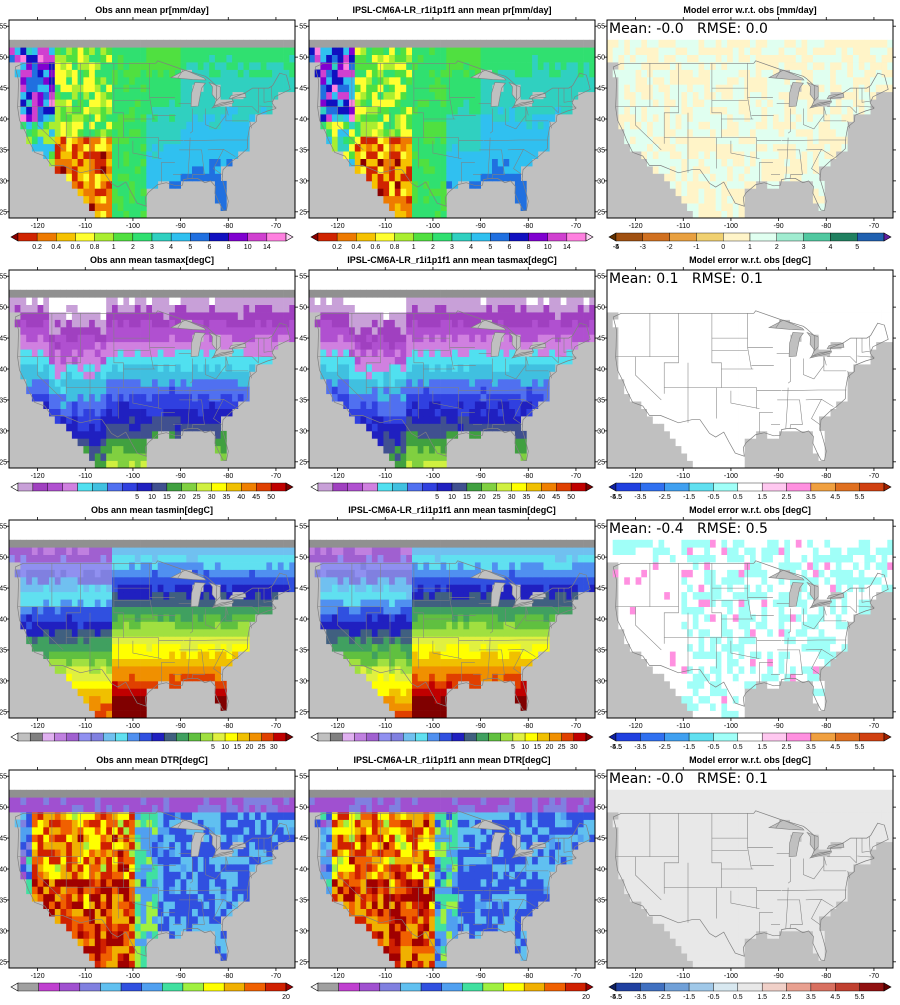  What do you see at coordinates (731, 726) in the screenshot?
I see `x-tick-label: -100` at bounding box center [731, 726].